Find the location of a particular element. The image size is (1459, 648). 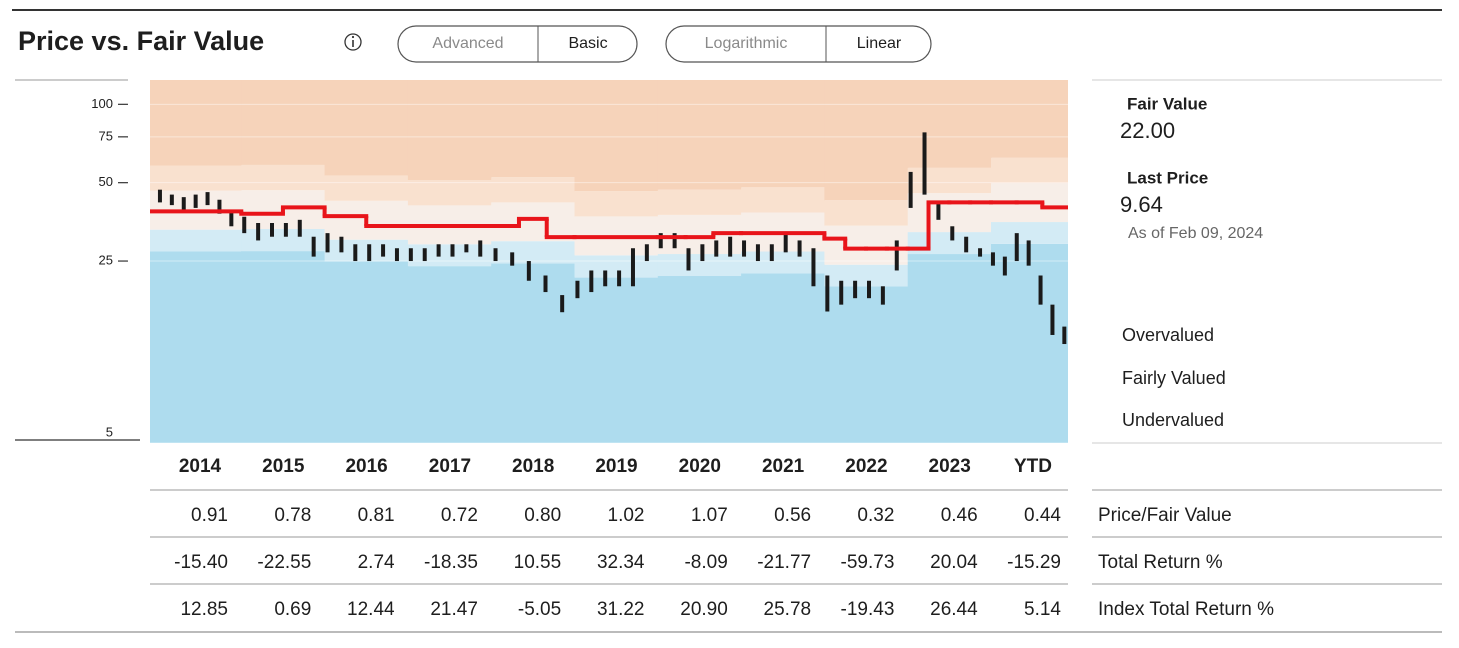

y-tick-label: 5 is located at coordinates (109, 431).